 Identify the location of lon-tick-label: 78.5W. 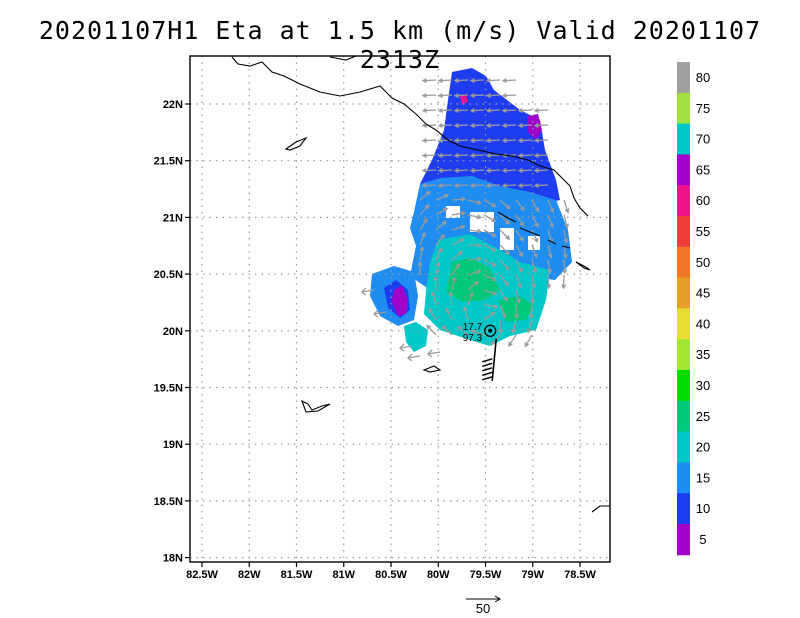
(580, 575).